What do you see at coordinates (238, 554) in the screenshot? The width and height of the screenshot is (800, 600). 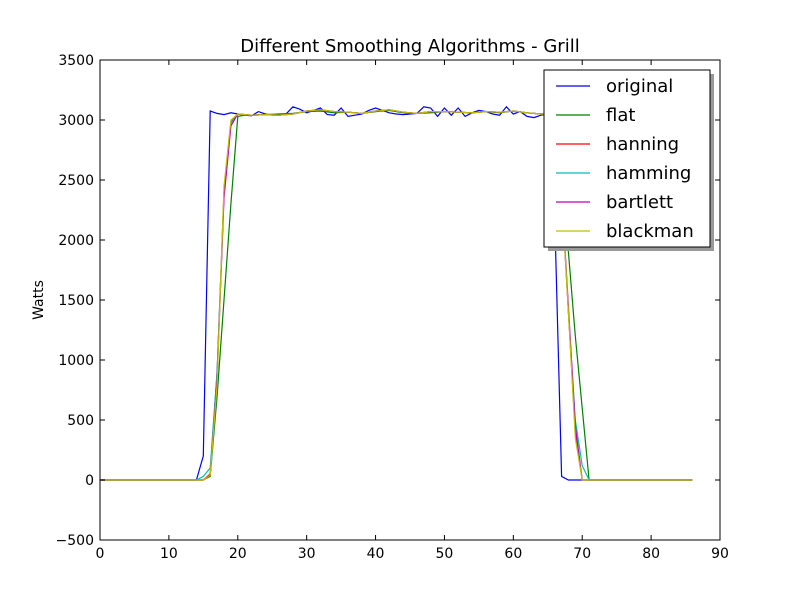 I see `x-tick-label: 20` at bounding box center [238, 554].